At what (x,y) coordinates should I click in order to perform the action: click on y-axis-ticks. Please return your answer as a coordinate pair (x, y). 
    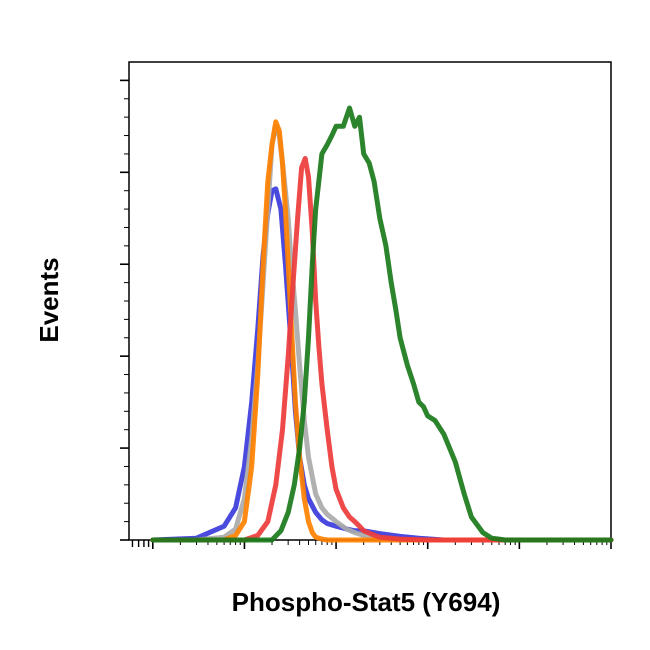
    Looking at the image, I should click on (124, 310).